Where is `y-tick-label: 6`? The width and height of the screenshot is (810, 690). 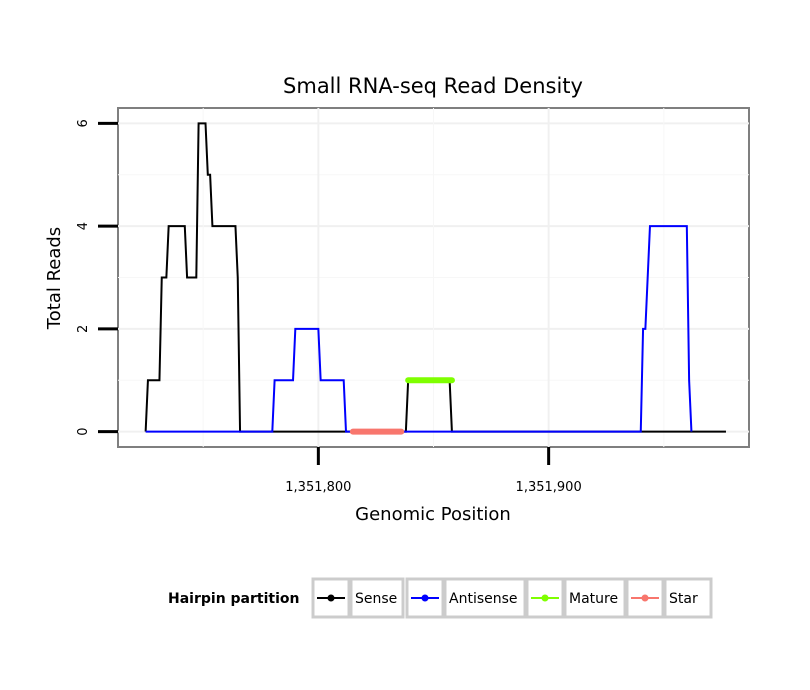
y-tick-label: 6 is located at coordinates (83, 123).